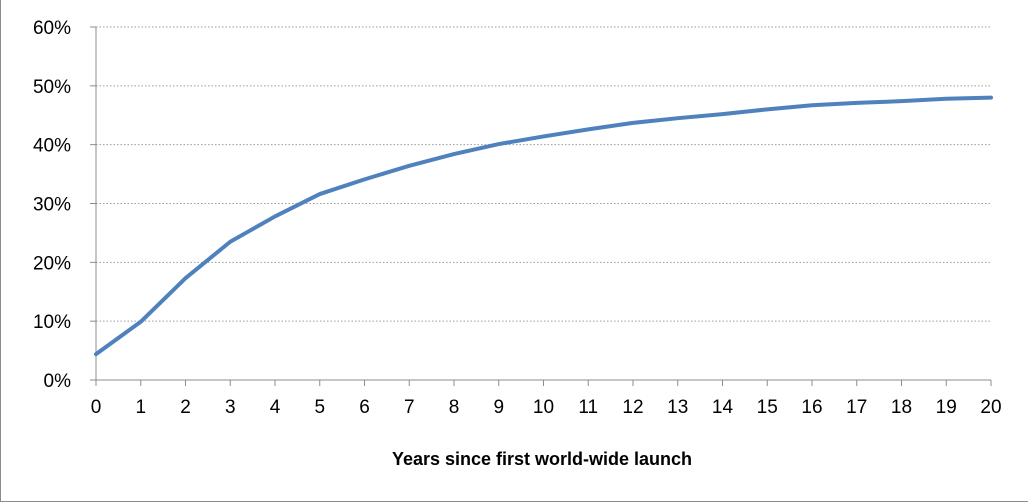  Describe the element at coordinates (96, 407) in the screenshot. I see `x-tick-label: 0` at that location.